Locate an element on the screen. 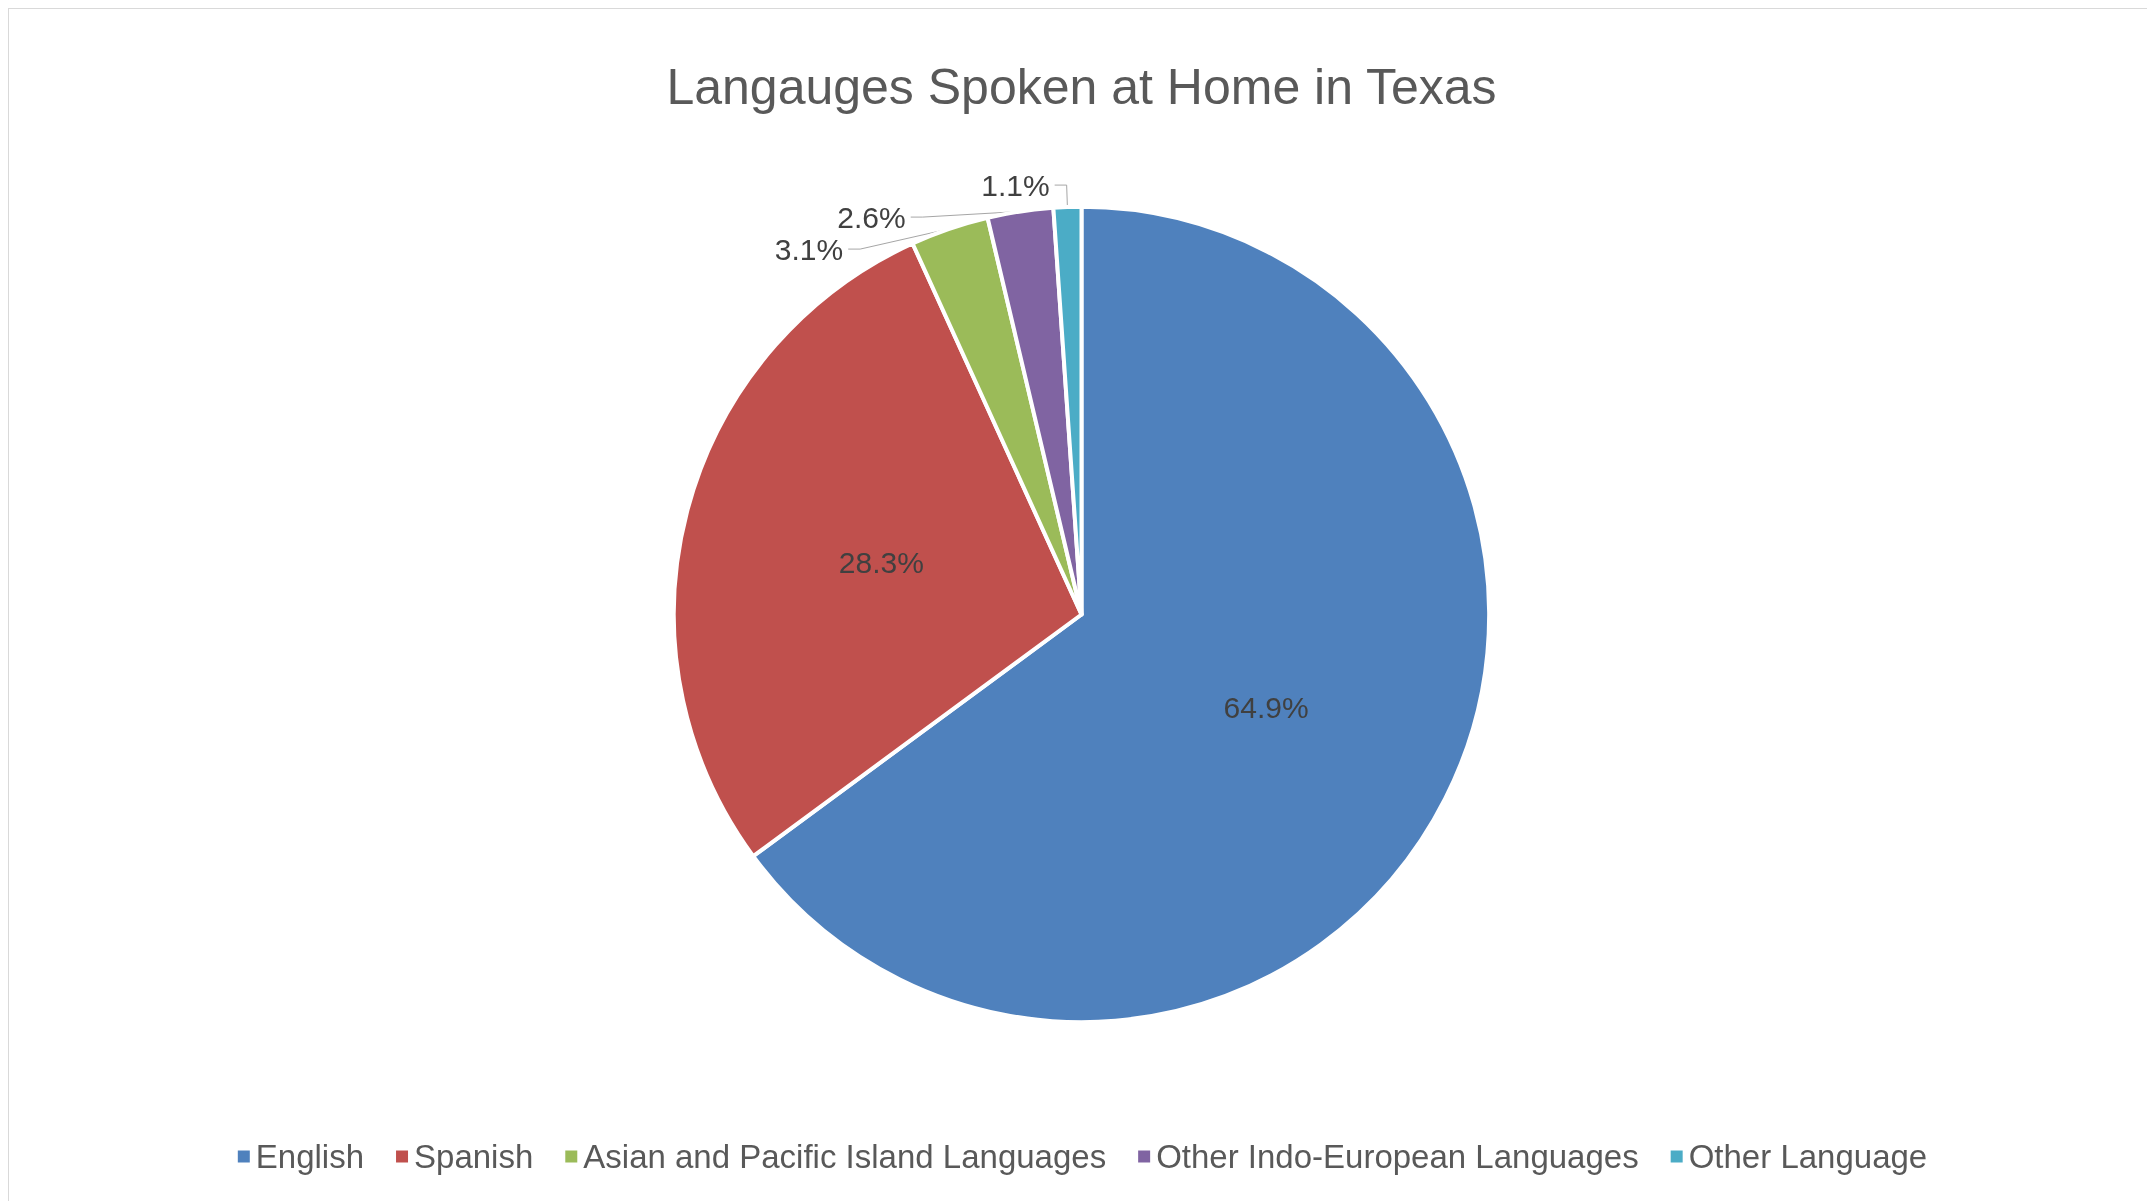 Image resolution: width=2147 pixels, height=1201 pixels. data-label: 1.1% is located at coordinates (1015, 185).